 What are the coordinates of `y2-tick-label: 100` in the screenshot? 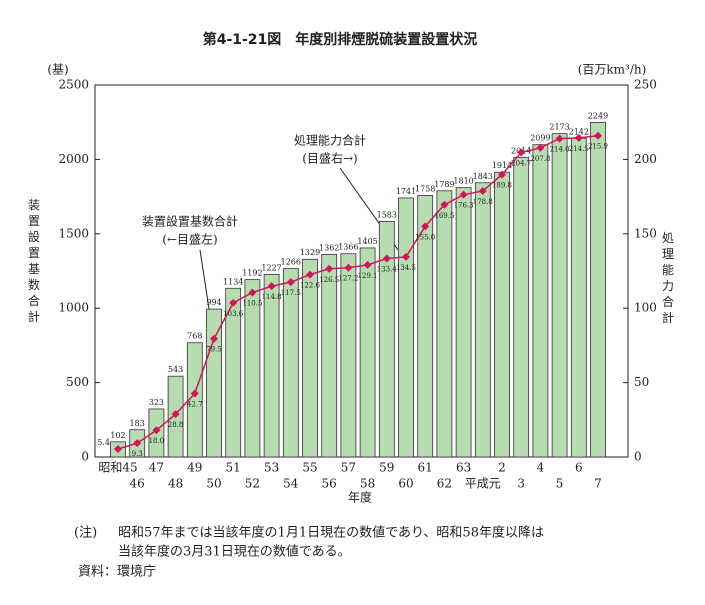 It's located at (645, 308).